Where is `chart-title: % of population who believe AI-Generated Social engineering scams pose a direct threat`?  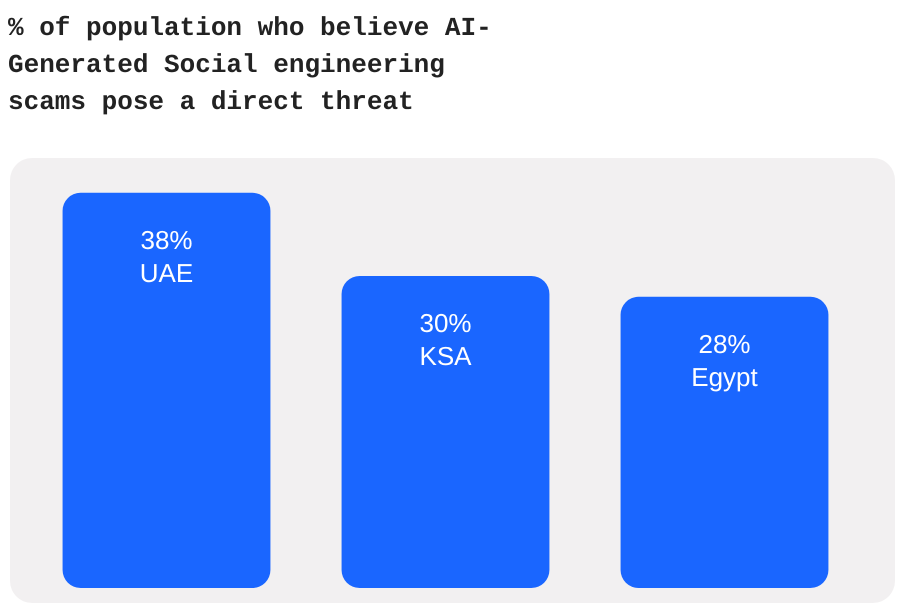 chart-title: % of population who believe AI-Generated Social engineering scams pose a direct threat is located at coordinates (250, 65).